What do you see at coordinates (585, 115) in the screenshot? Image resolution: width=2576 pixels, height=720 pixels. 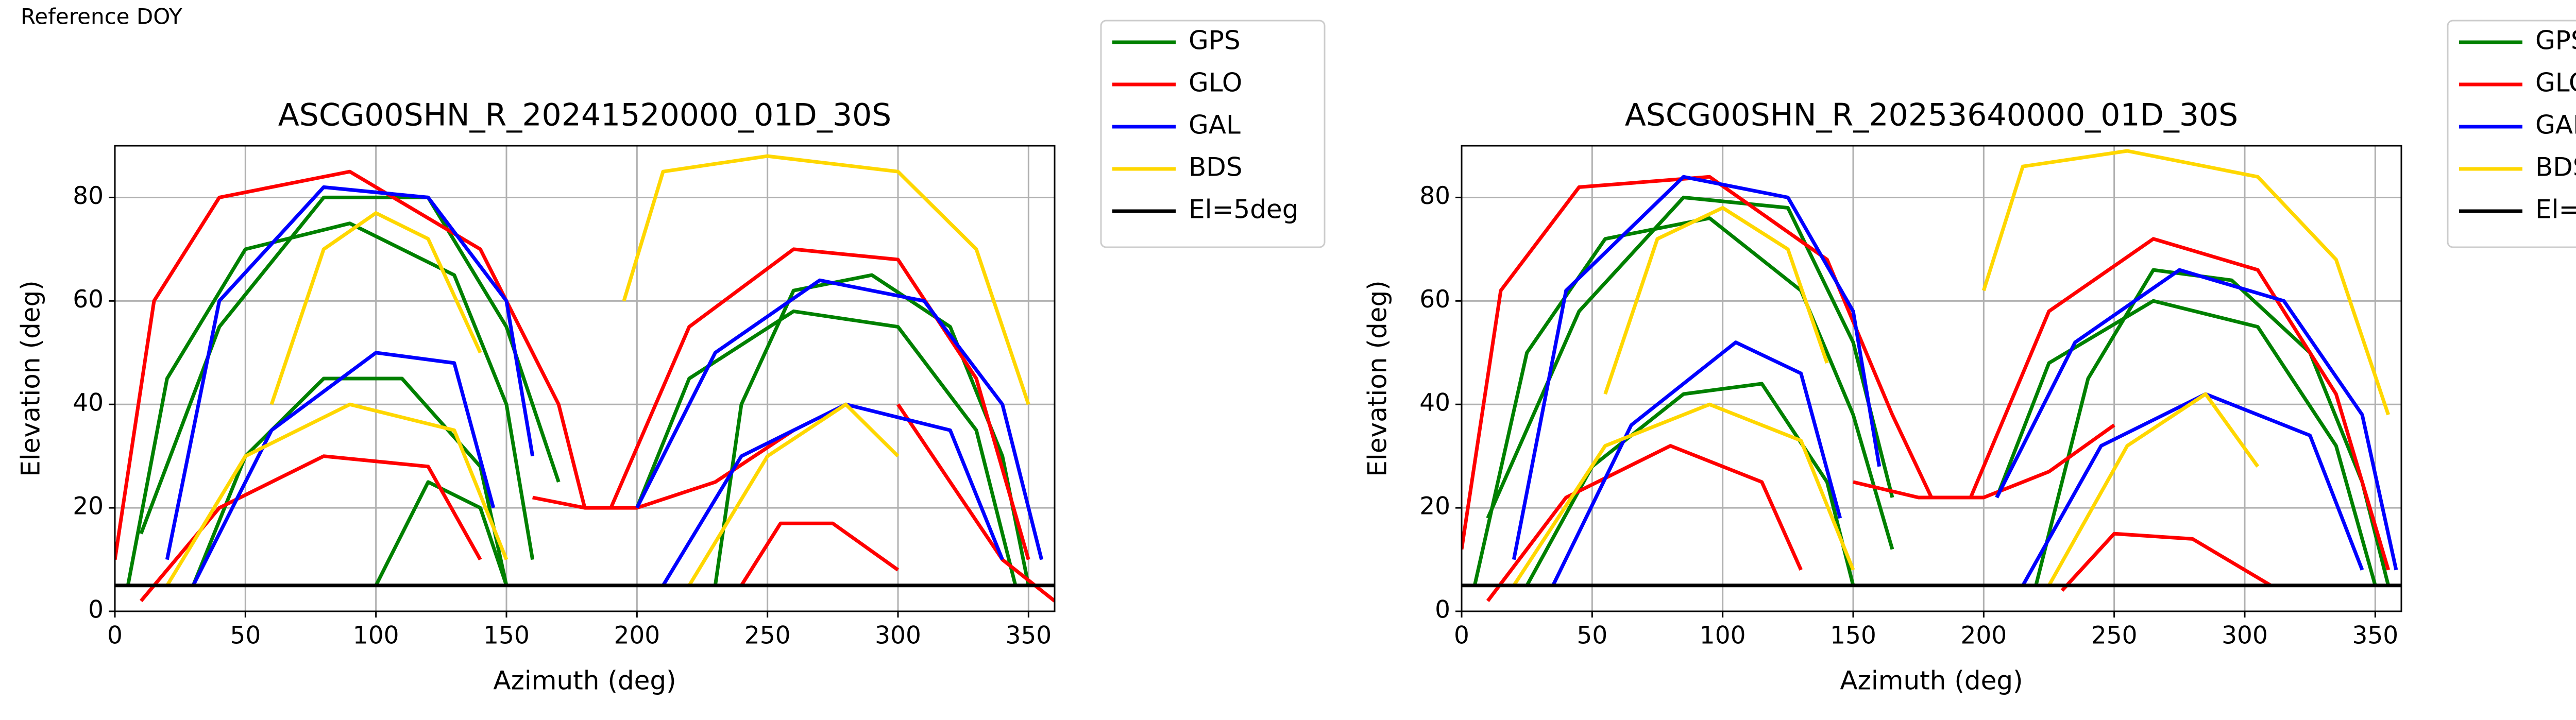 I see `chart-title: ASCG00SHN_R_20241520000_01D_30S` at bounding box center [585, 115].